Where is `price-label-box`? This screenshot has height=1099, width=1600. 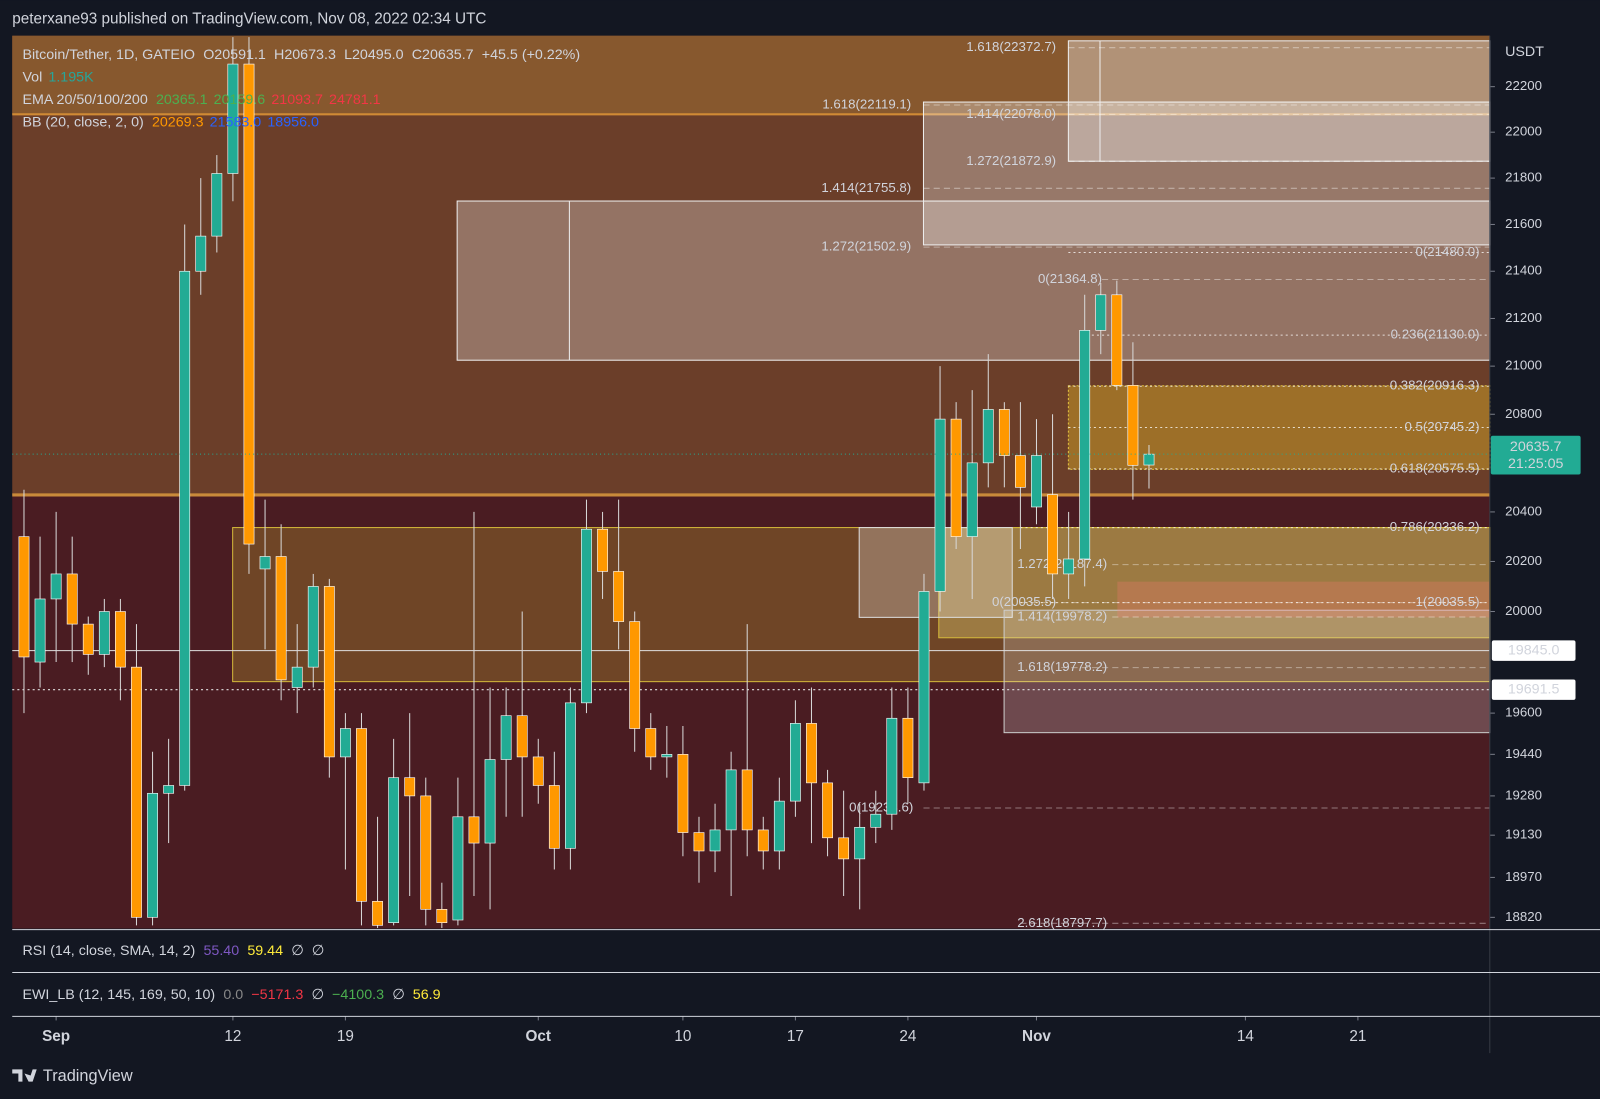
price-label-box is located at coordinates (1533, 689).